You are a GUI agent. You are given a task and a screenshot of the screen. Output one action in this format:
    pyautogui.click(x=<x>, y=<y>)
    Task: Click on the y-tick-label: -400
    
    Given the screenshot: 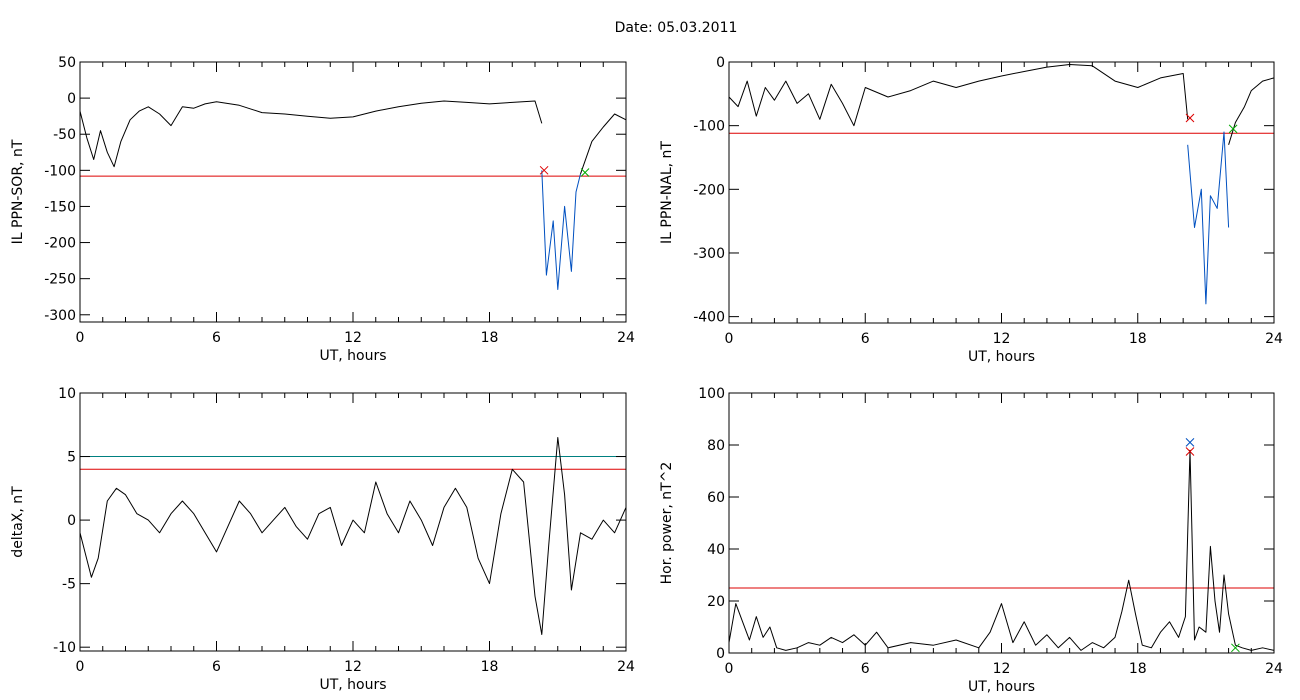 What is the action you would take?
    pyautogui.click(x=709, y=318)
    